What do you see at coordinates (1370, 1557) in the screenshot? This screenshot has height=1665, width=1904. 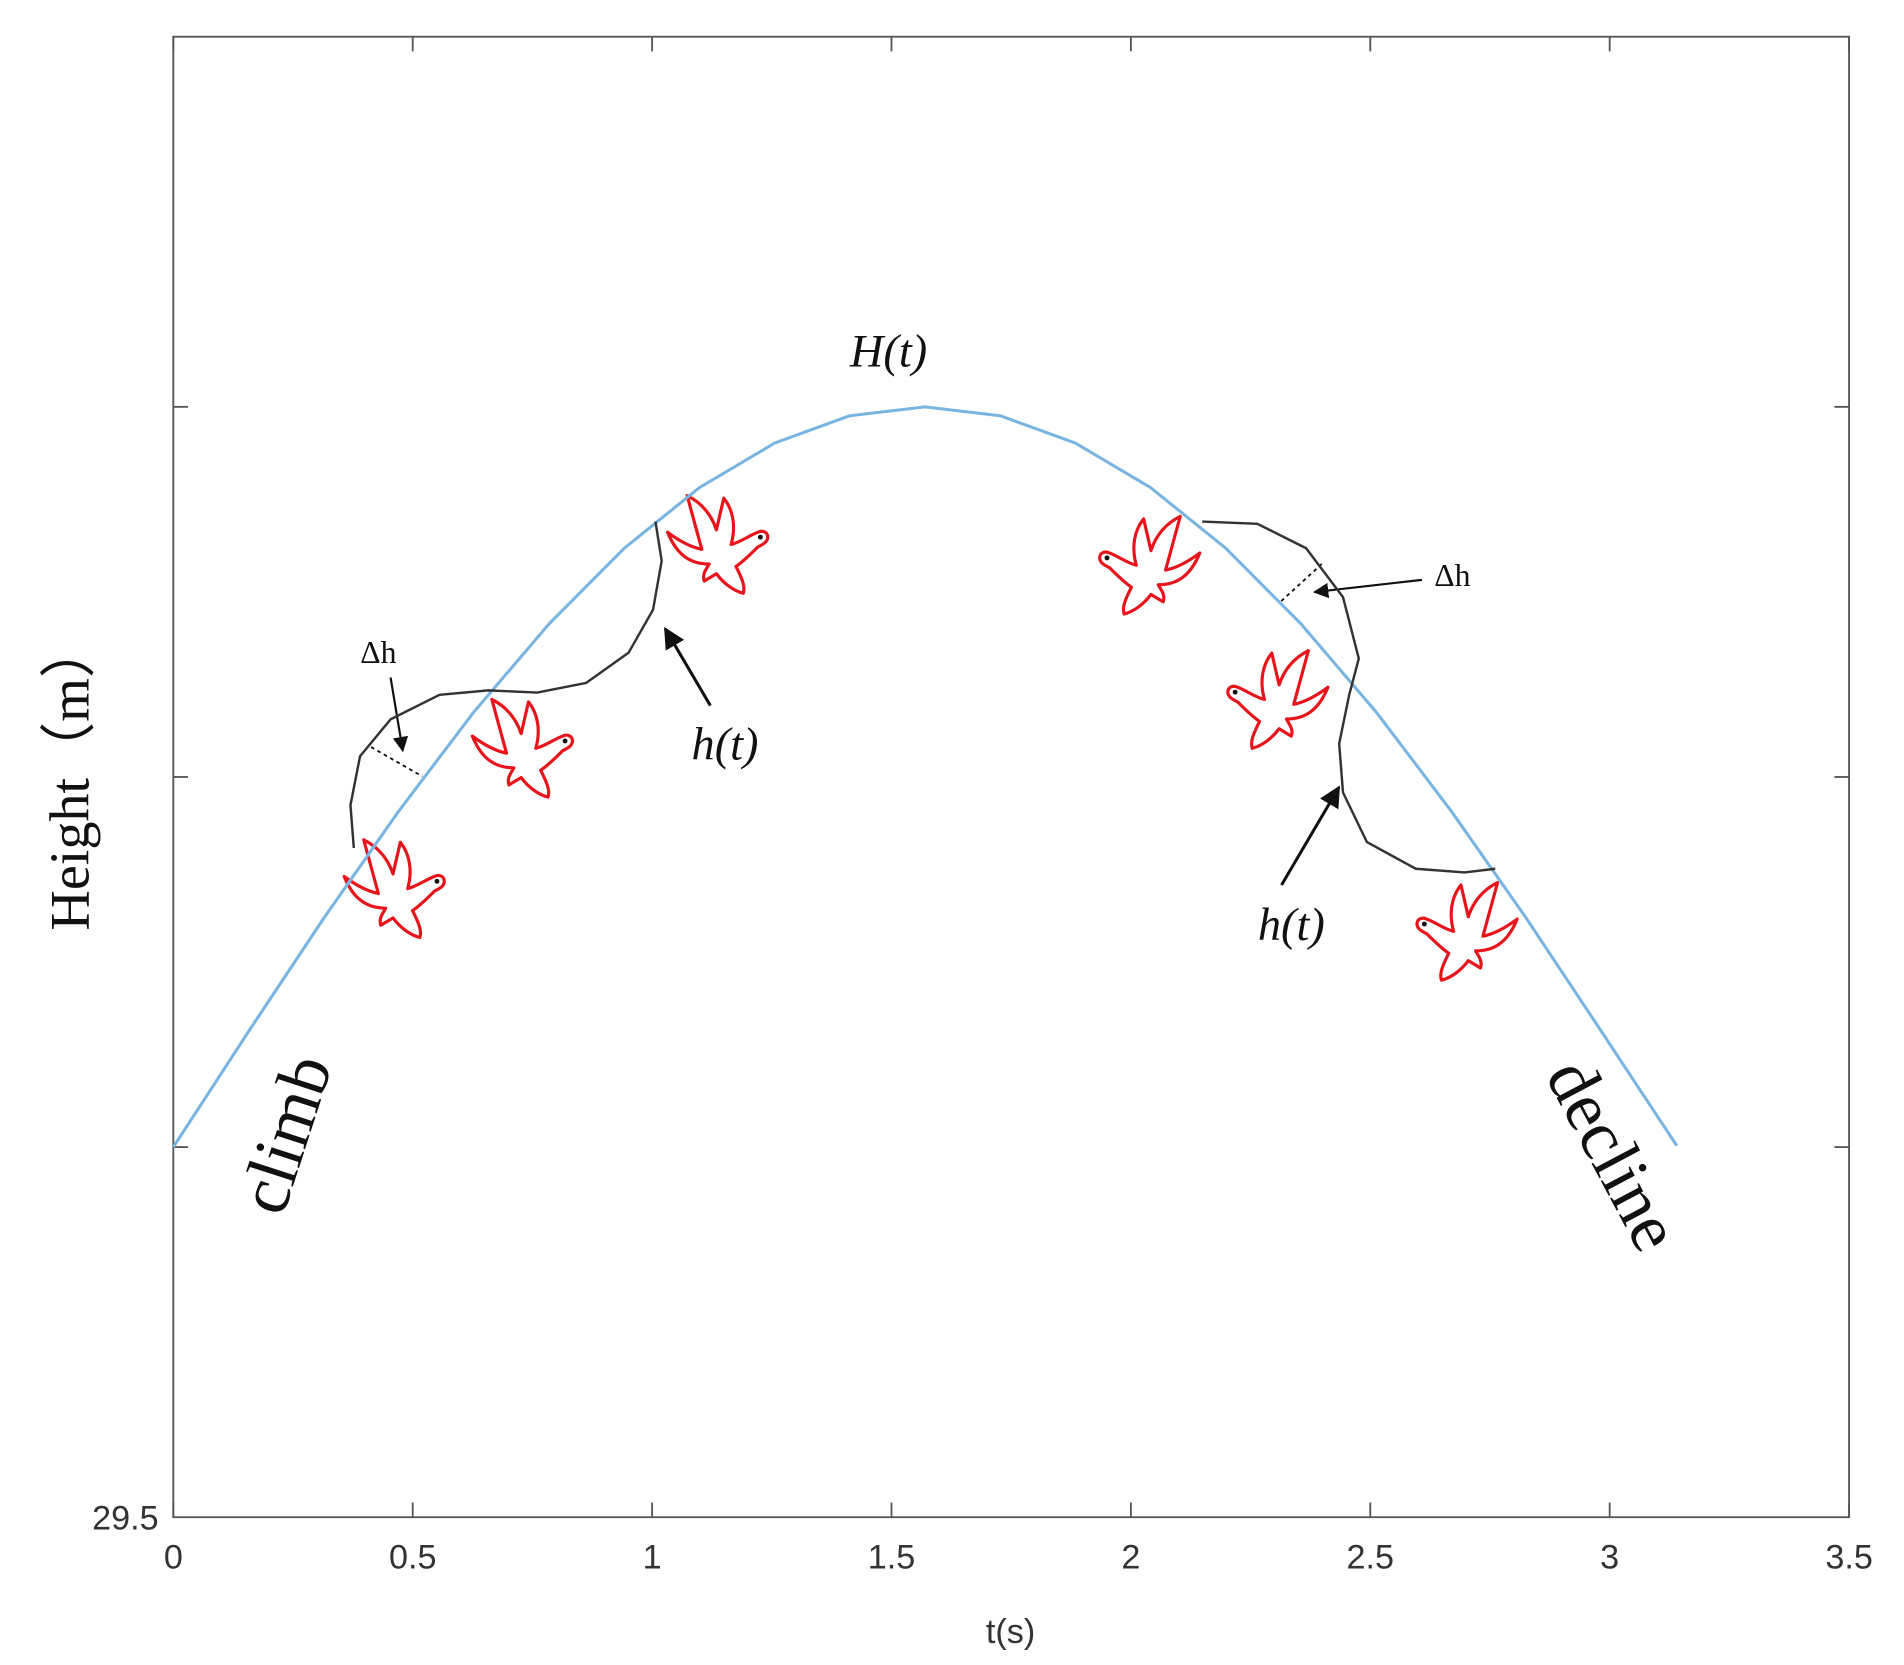 I see `x-tick-label: 2.5` at bounding box center [1370, 1557].